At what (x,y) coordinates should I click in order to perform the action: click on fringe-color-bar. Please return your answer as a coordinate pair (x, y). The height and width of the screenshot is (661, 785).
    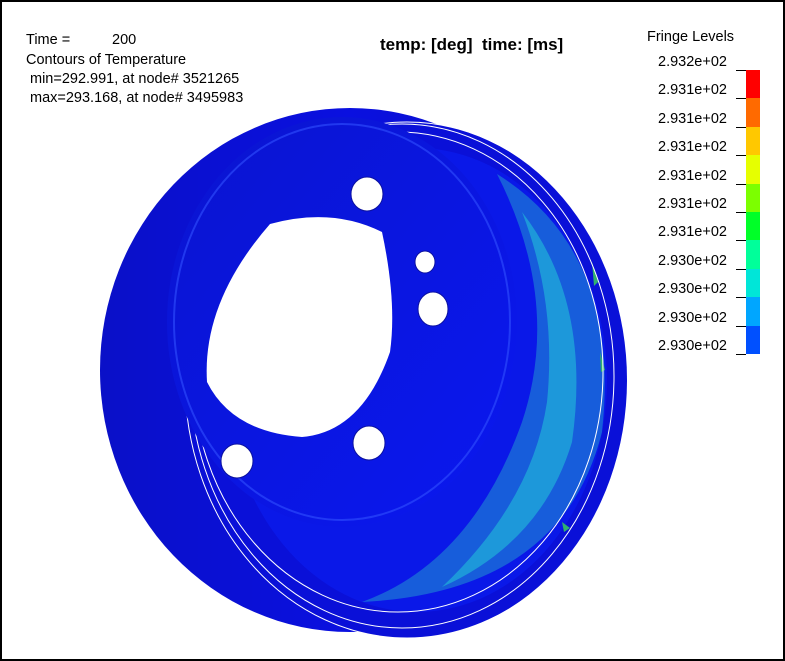
    Looking at the image, I should click on (753, 212).